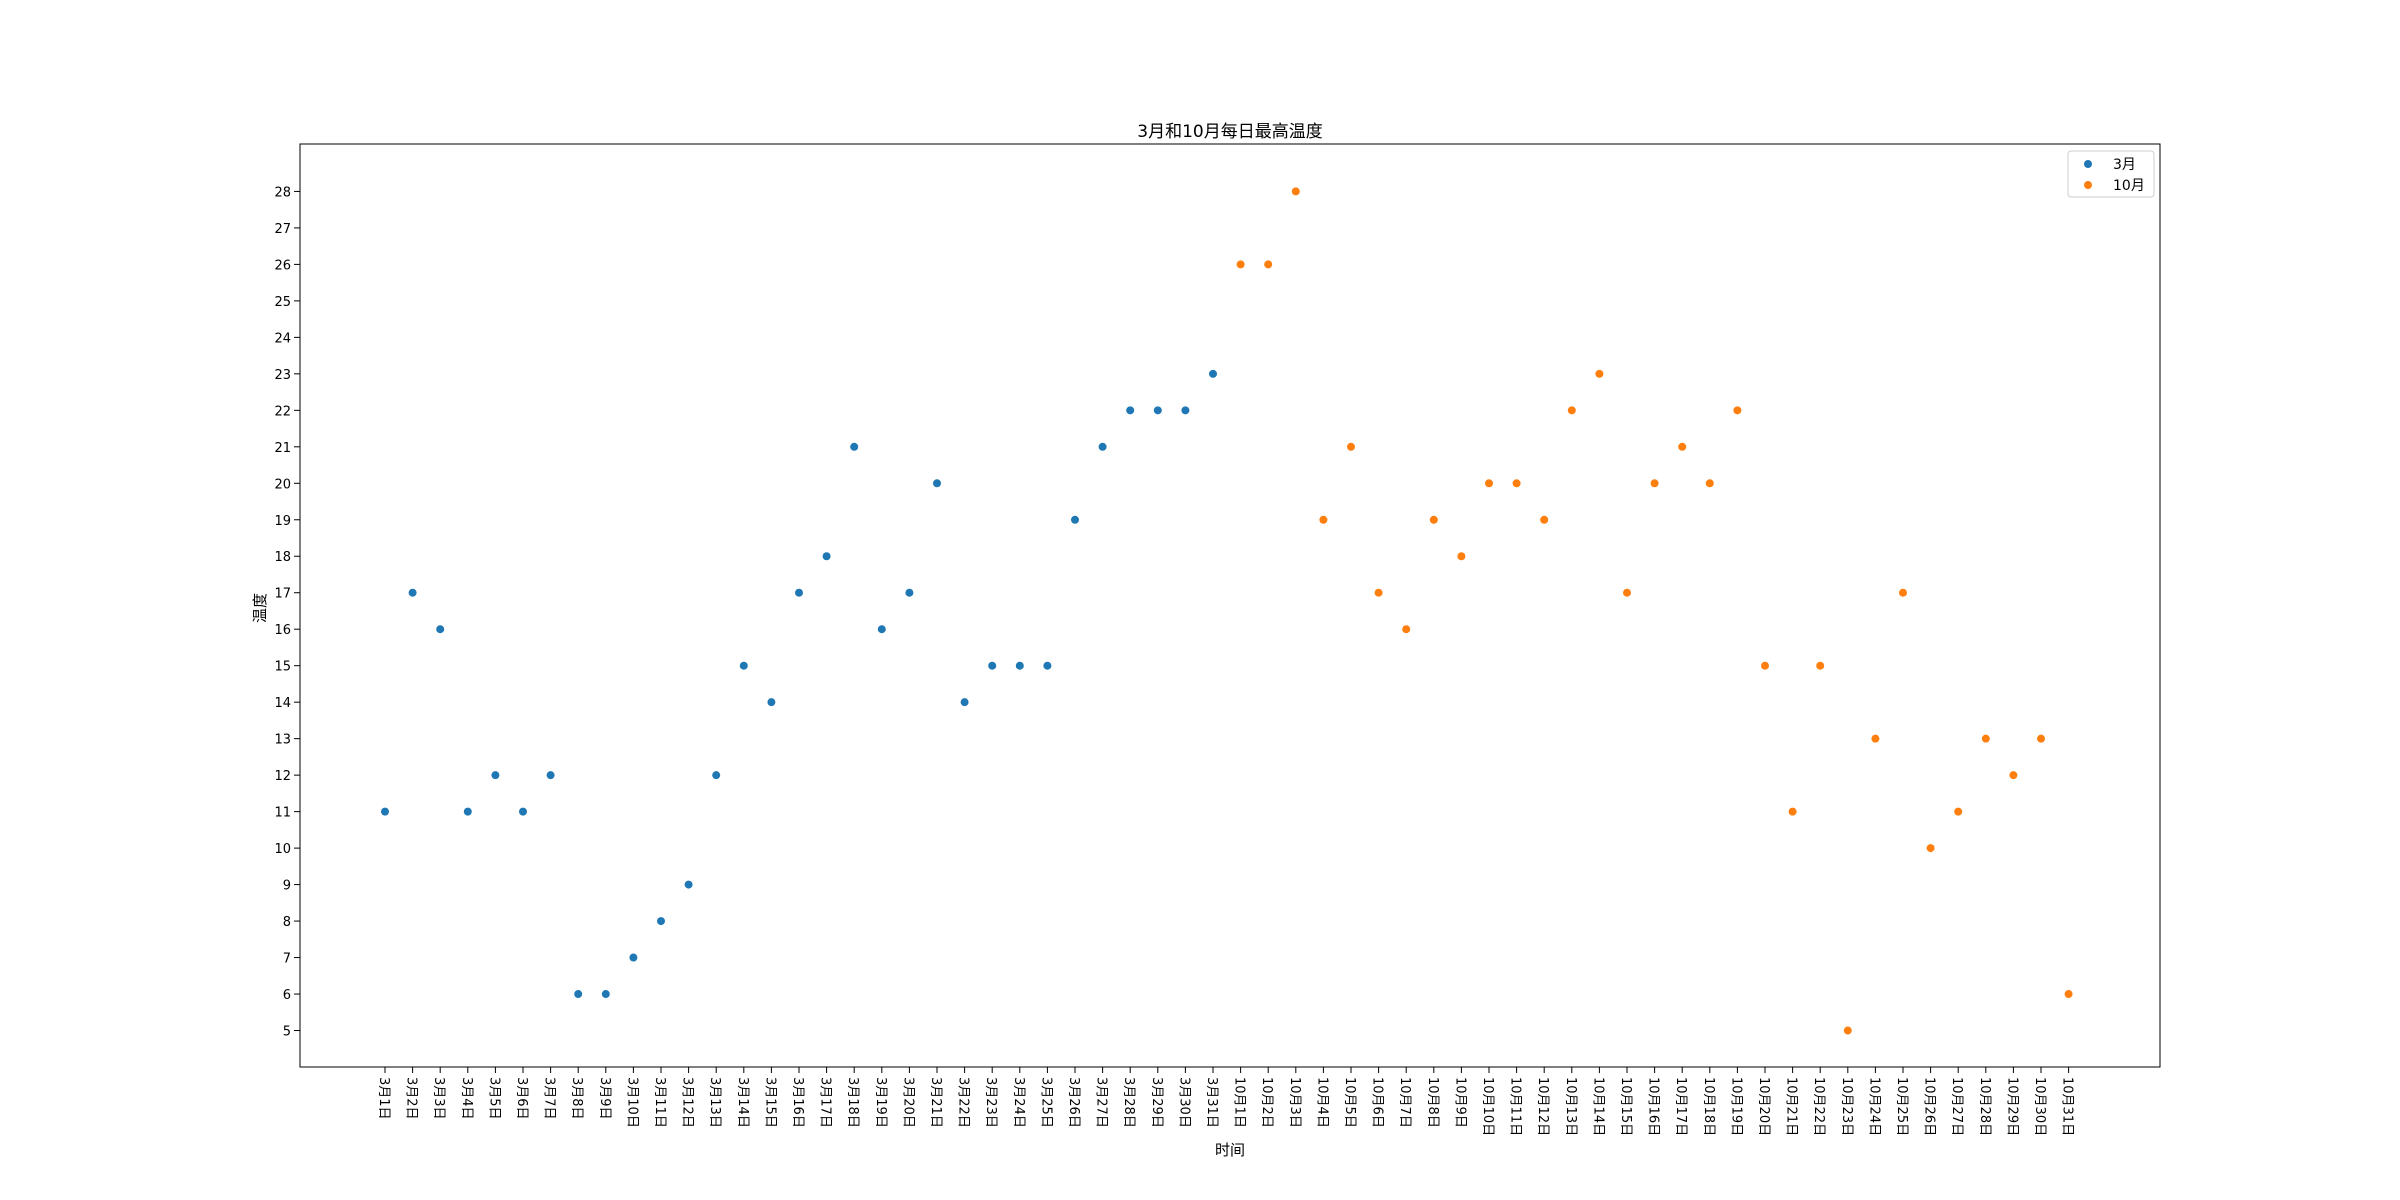 The width and height of the screenshot is (2400, 1200). What do you see at coordinates (282, 448) in the screenshot?
I see `y-tick-label: 21` at bounding box center [282, 448].